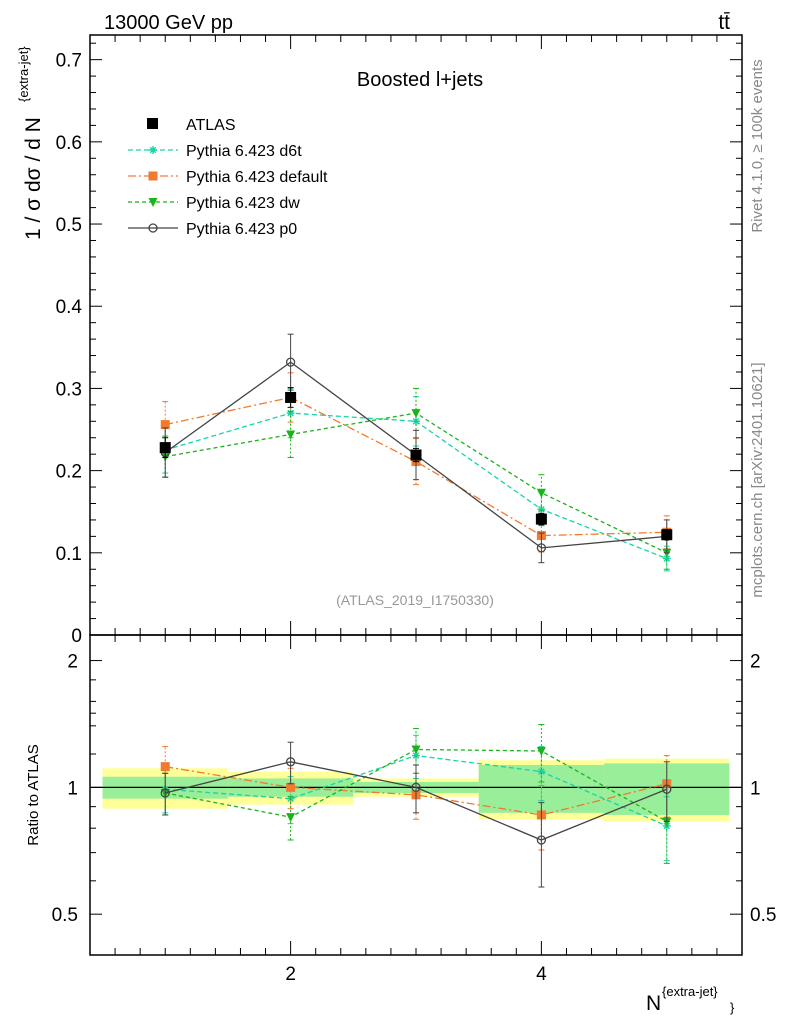 This screenshot has height=1024, width=786. I want to click on ratio-series-line, so click(416, 785).